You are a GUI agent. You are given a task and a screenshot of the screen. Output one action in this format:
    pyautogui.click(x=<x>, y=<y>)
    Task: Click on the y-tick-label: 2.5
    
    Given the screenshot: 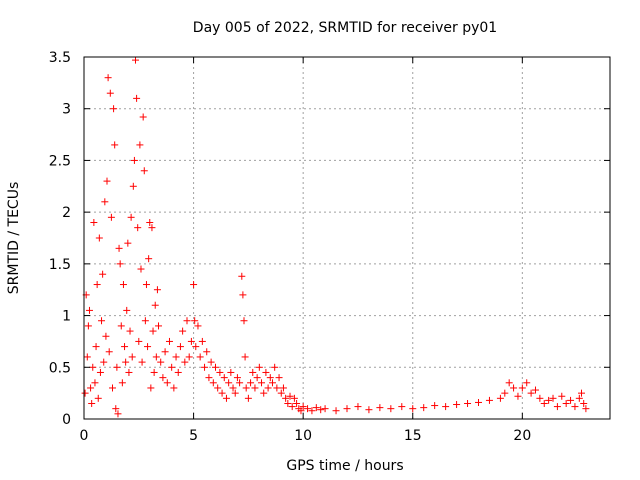 What is the action you would take?
    pyautogui.click(x=60, y=161)
    